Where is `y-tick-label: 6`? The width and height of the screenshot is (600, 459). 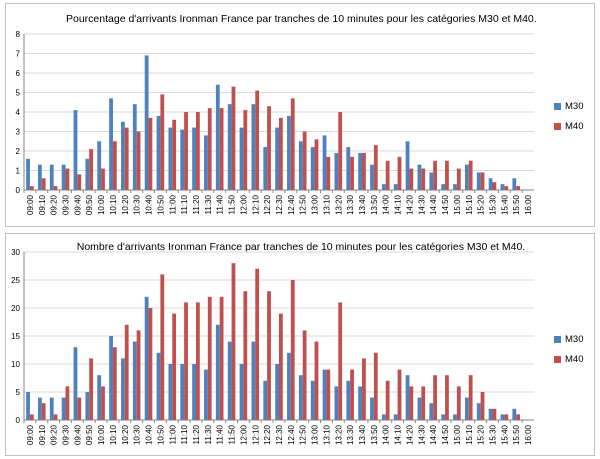 y-tick-label: 6 is located at coordinates (18, 73).